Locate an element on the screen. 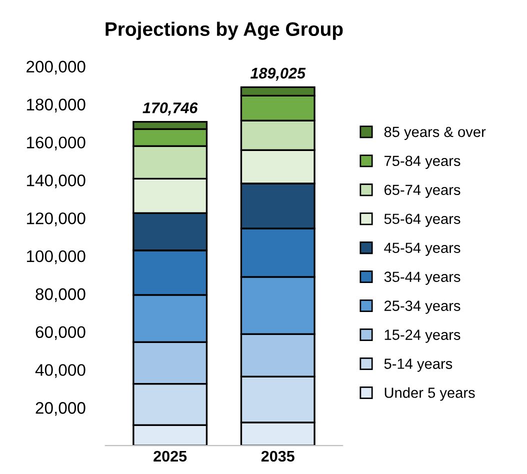 Image resolution: width=527 pixels, height=474 pixels. legend-label: 55-64 years is located at coordinates (422, 220).